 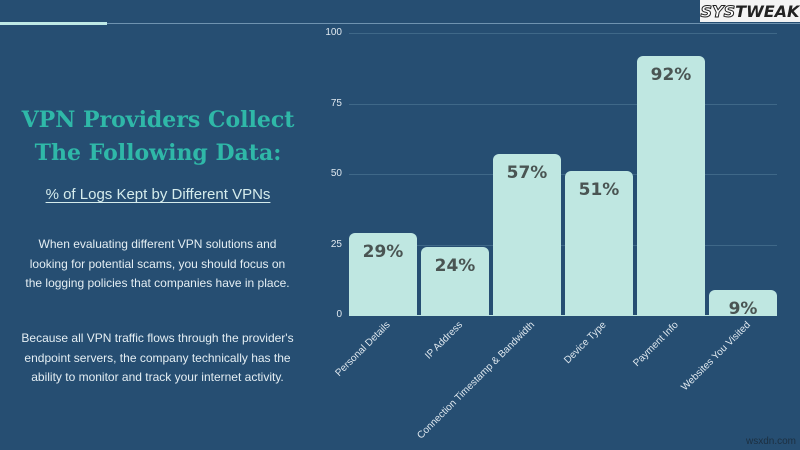 What do you see at coordinates (671, 74) in the screenshot?
I see `bar-value-label: 92%` at bounding box center [671, 74].